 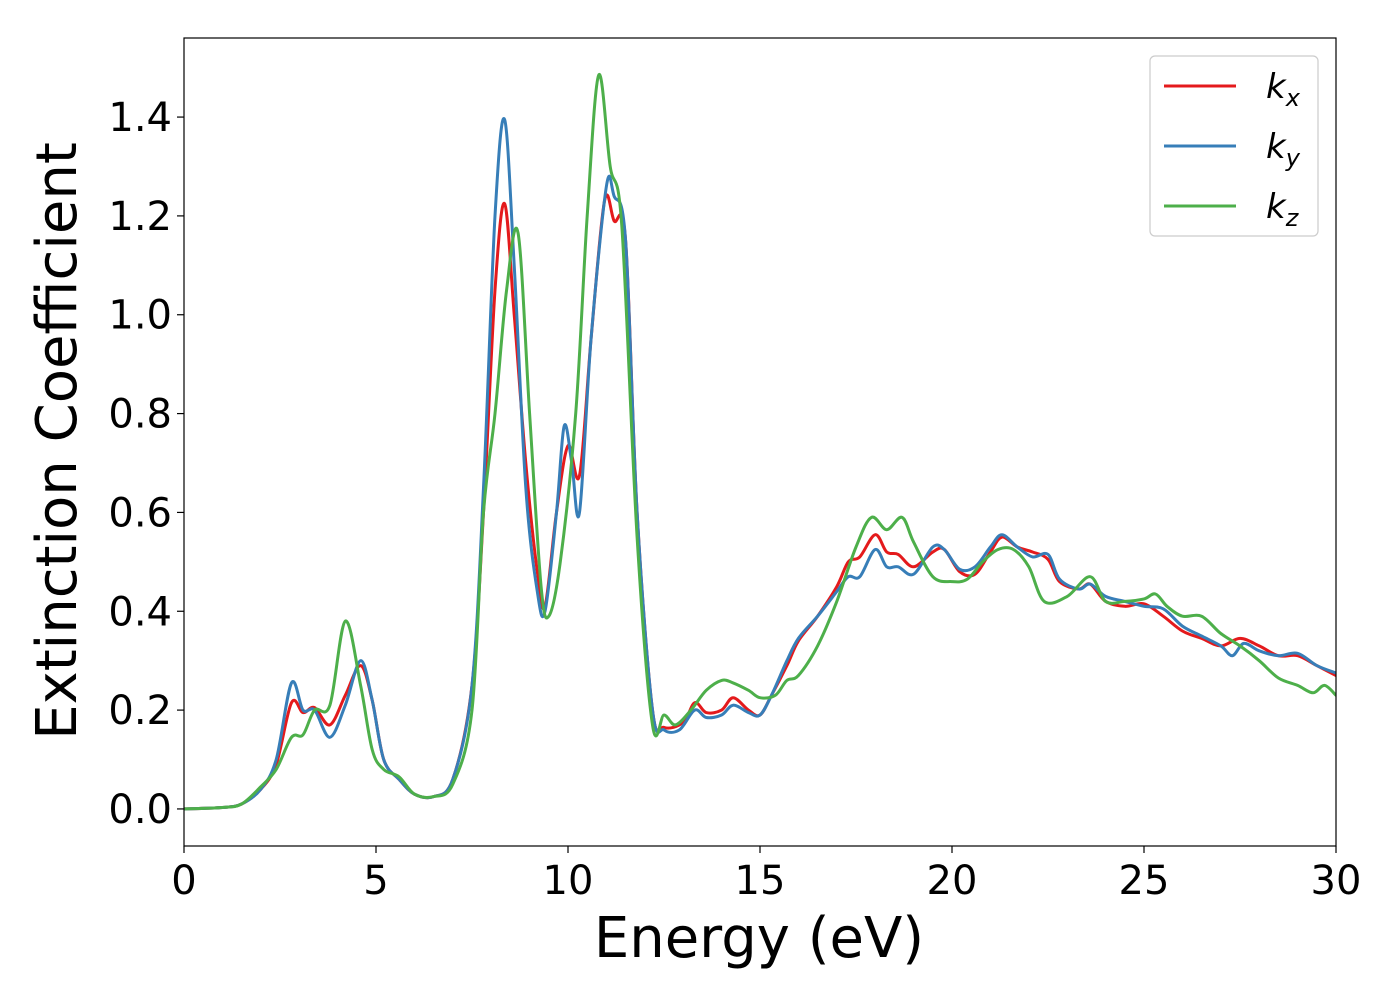 I want to click on y-tick-label: 1.2, so click(x=140, y=217).